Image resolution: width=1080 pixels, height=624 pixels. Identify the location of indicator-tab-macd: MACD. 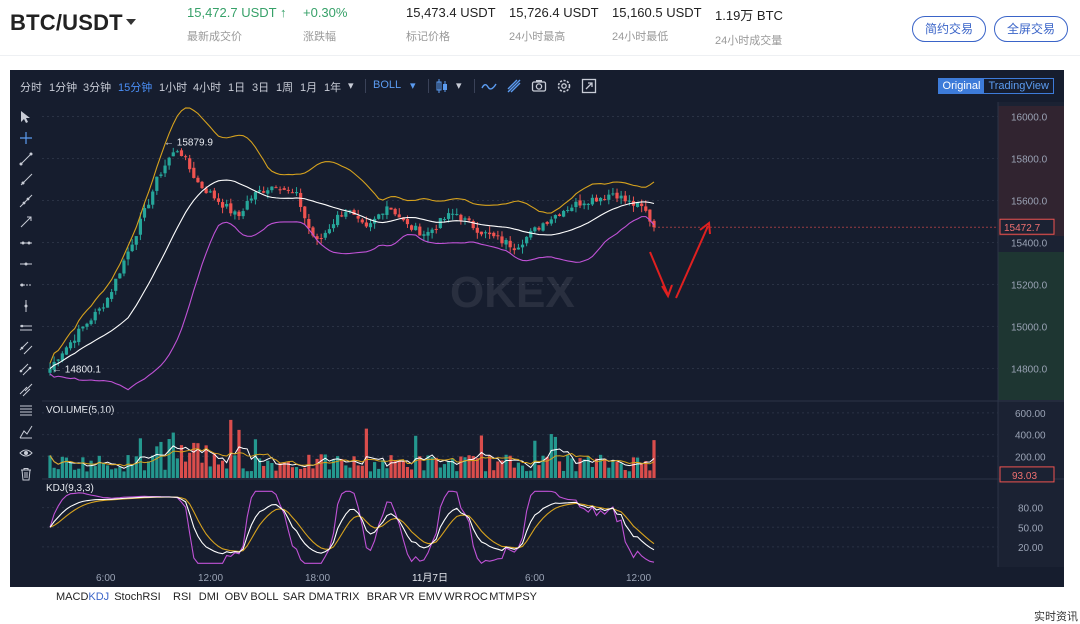
(72, 597).